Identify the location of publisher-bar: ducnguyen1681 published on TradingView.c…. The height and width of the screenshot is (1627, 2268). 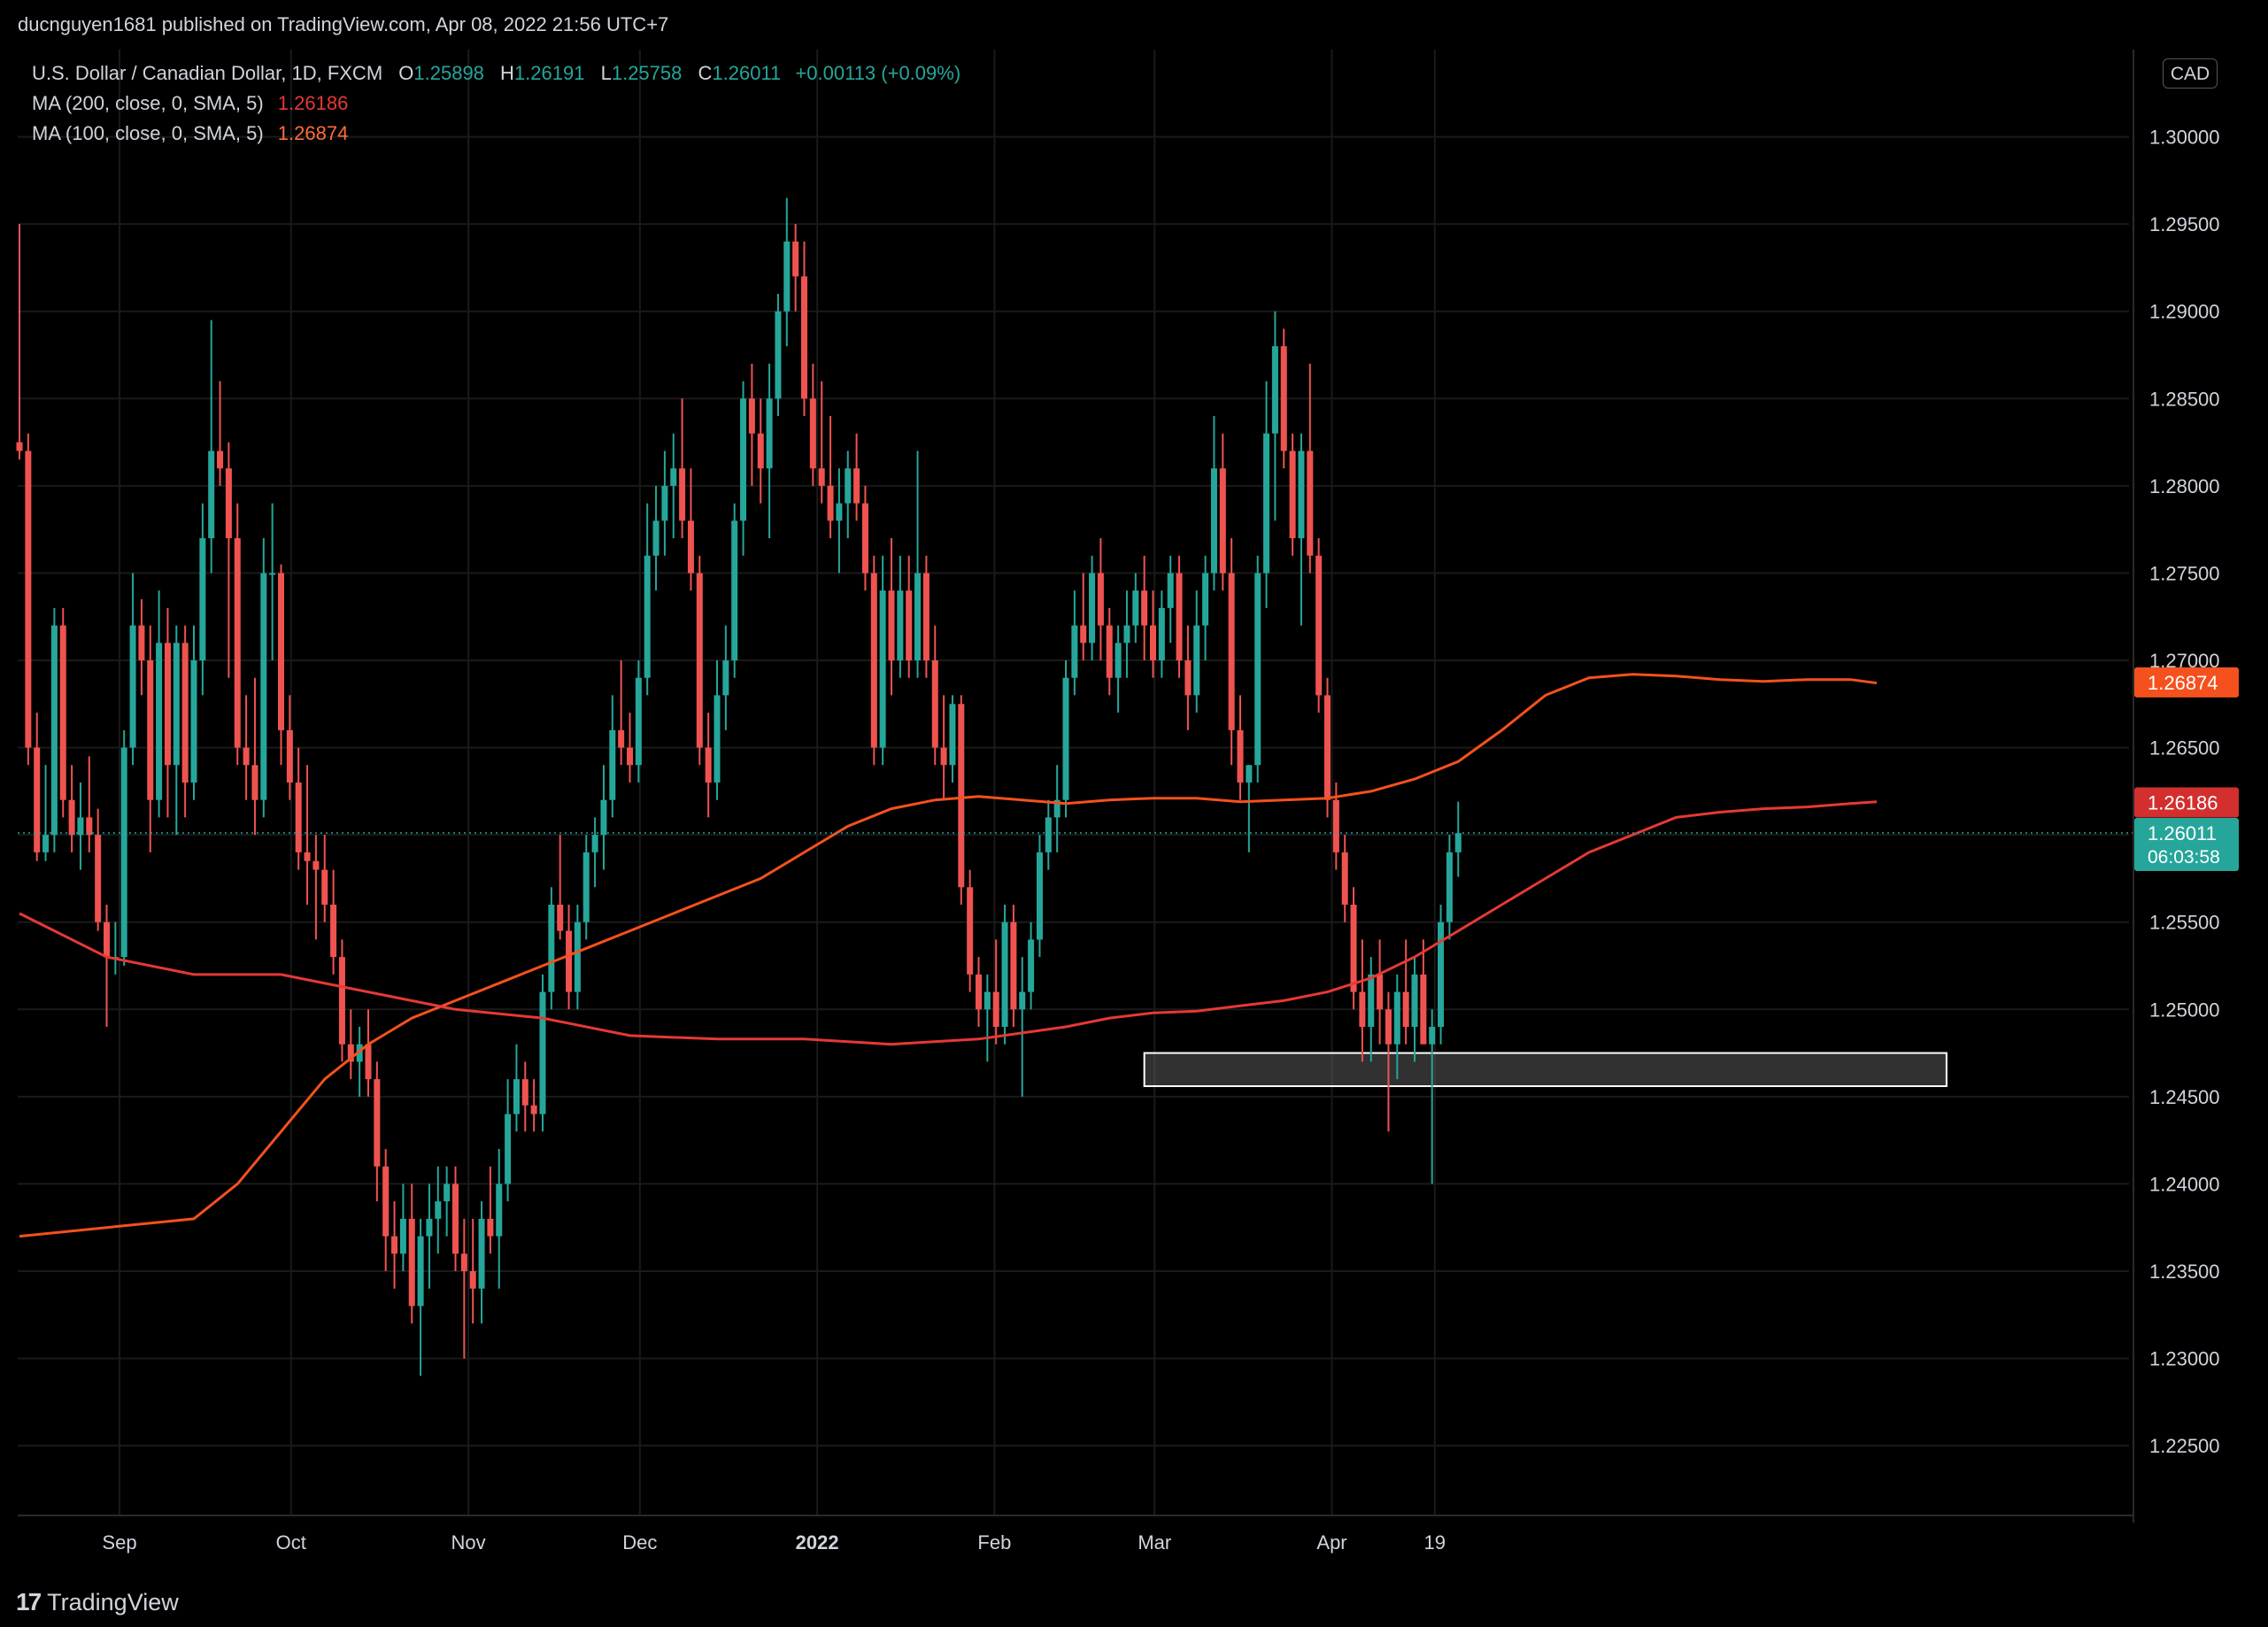
(1134, 25).